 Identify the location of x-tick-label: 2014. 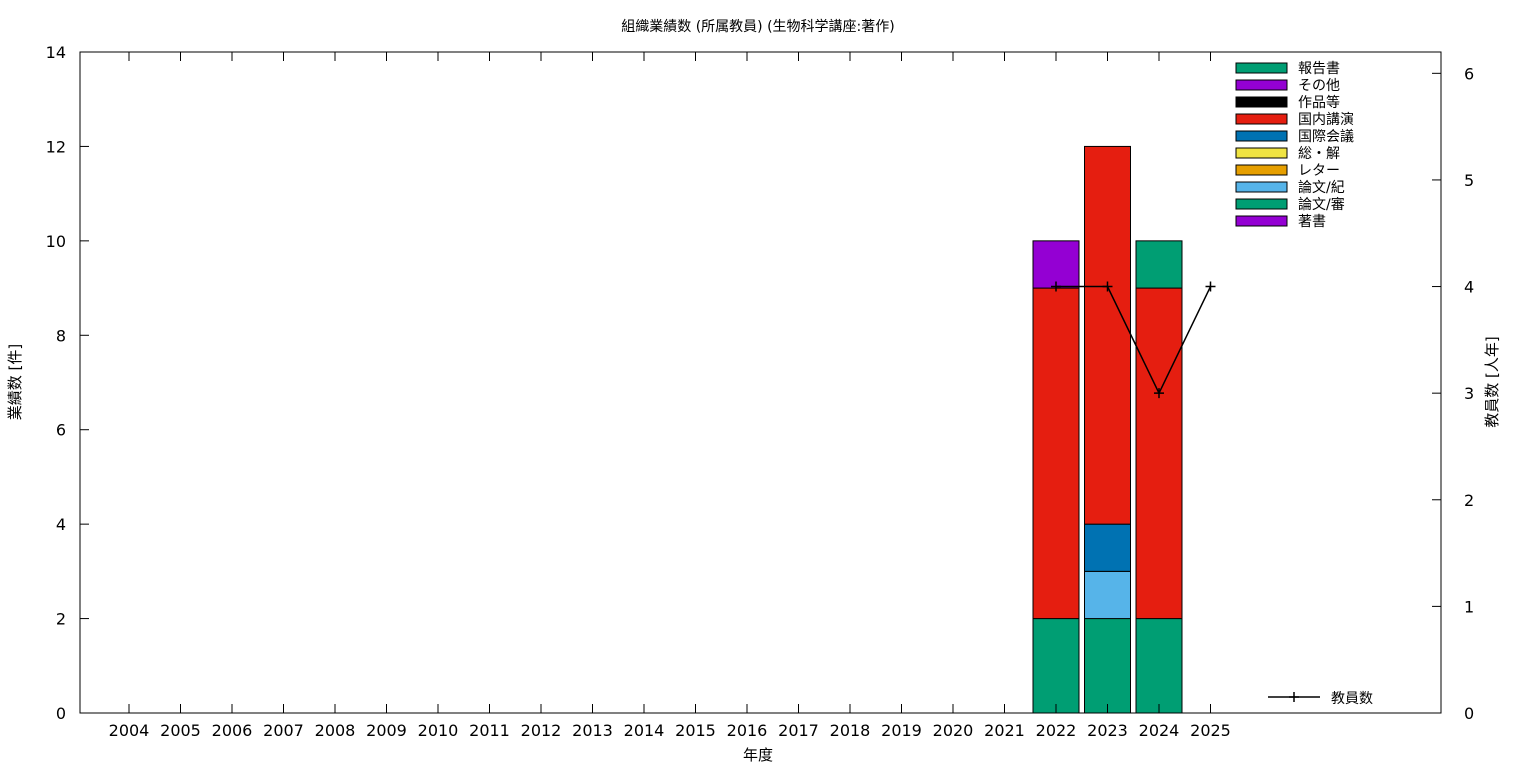
(644, 730).